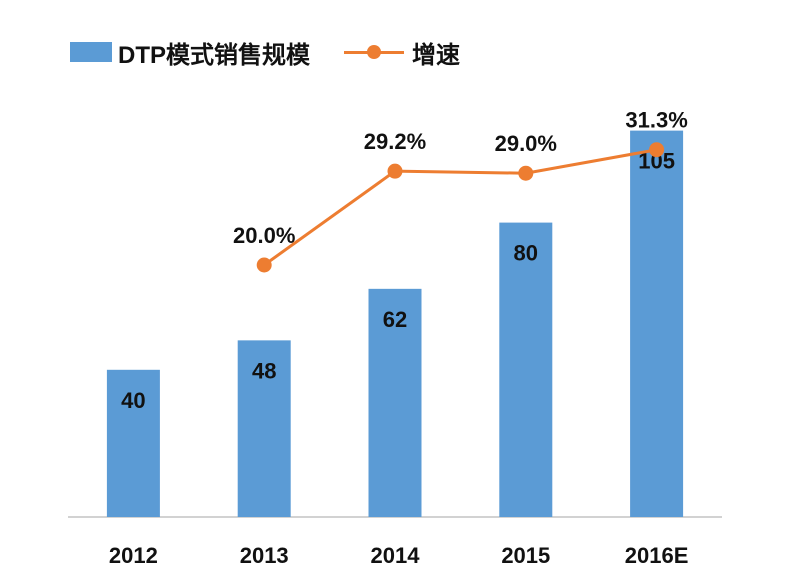 The width and height of the screenshot is (798, 585). I want to click on x-tick-label-2012: 2012, so click(133, 555).